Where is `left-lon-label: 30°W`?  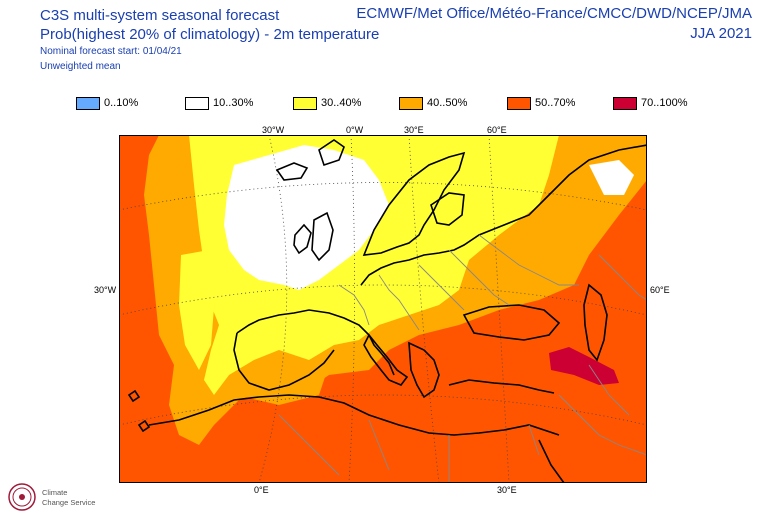 left-lon-label: 30°W is located at coordinates (105, 290).